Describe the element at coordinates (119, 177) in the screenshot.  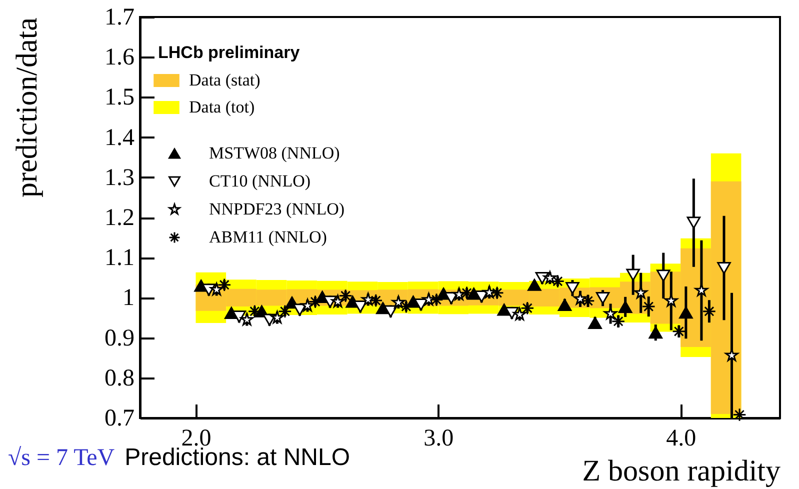
I see `y-tick-label: 1.3` at that location.